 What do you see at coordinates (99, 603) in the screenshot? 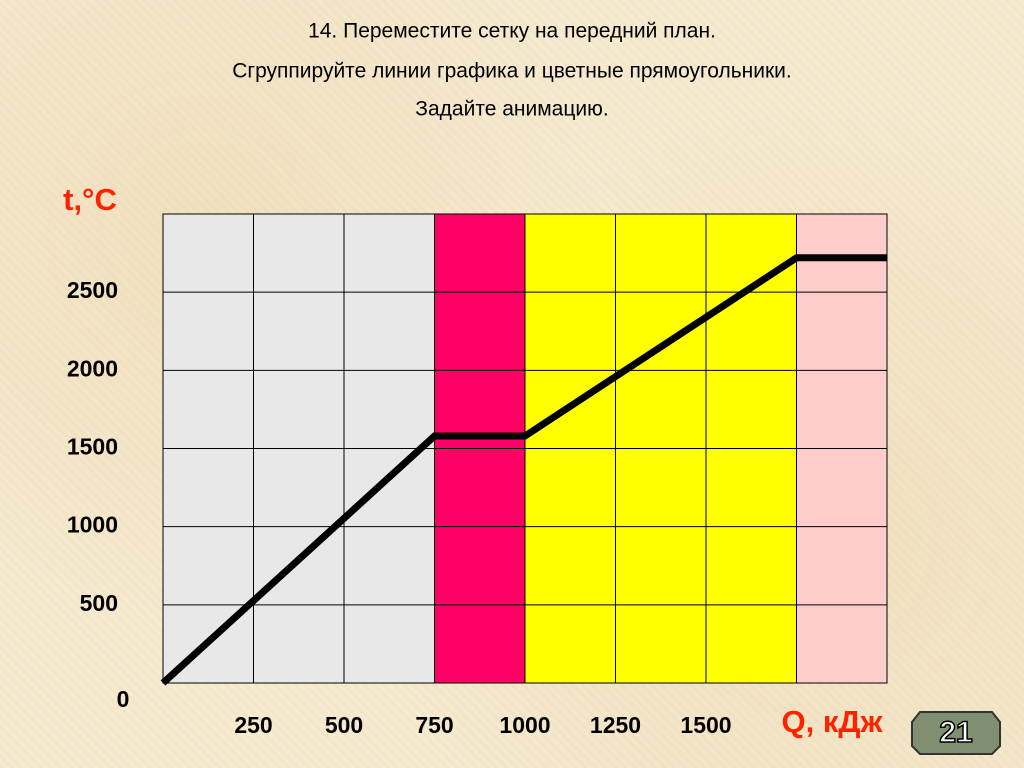
I see `y-tick-label: 500` at bounding box center [99, 603].